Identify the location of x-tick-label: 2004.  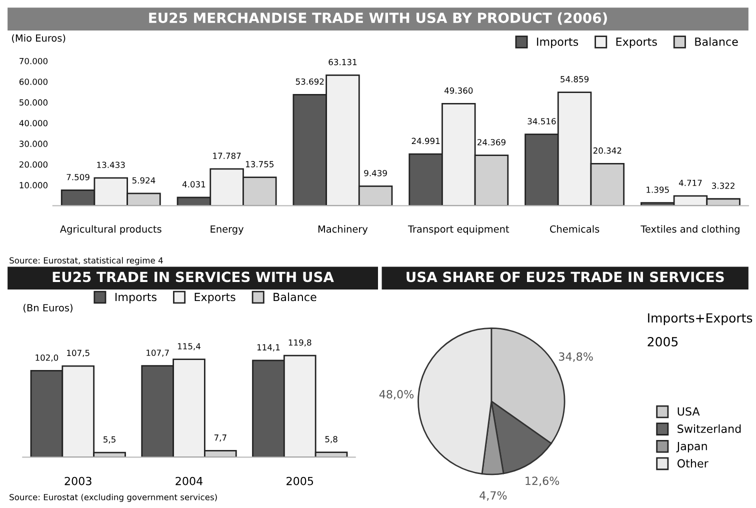
(189, 481).